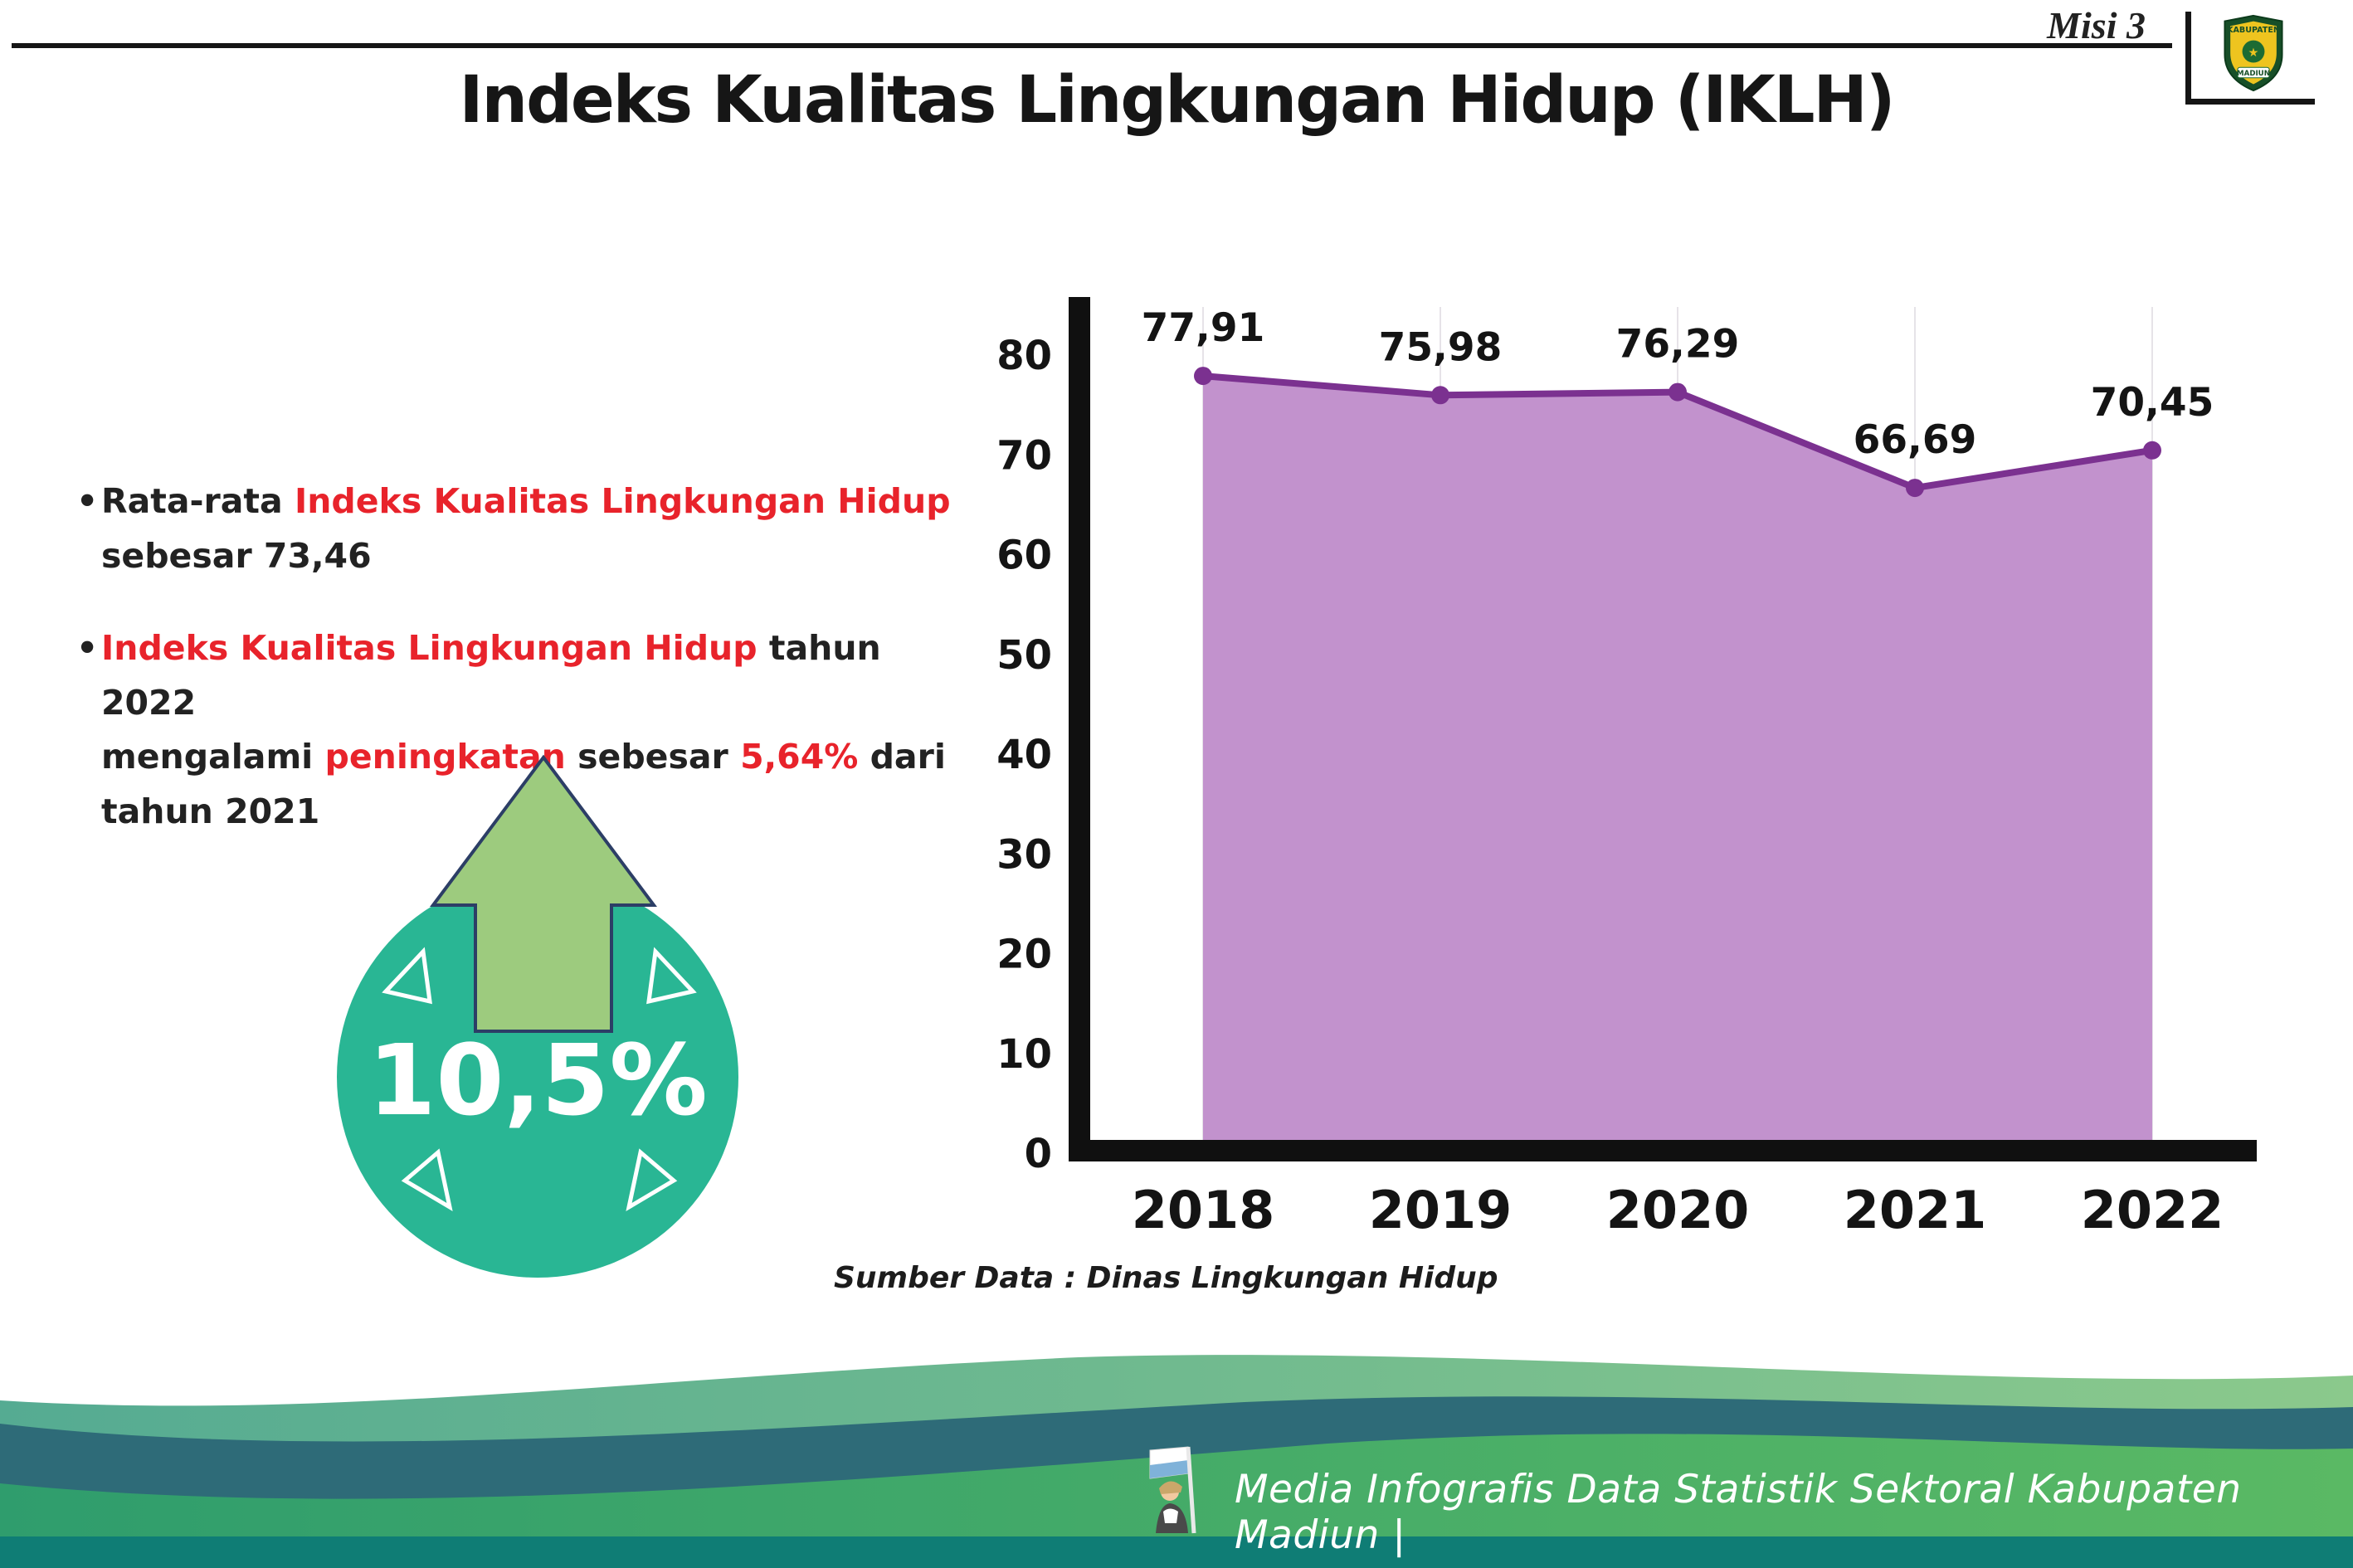 Image resolution: width=2353 pixels, height=1568 pixels. Describe the element at coordinates (1663, 1150) in the screenshot. I see `x-axis` at that location.